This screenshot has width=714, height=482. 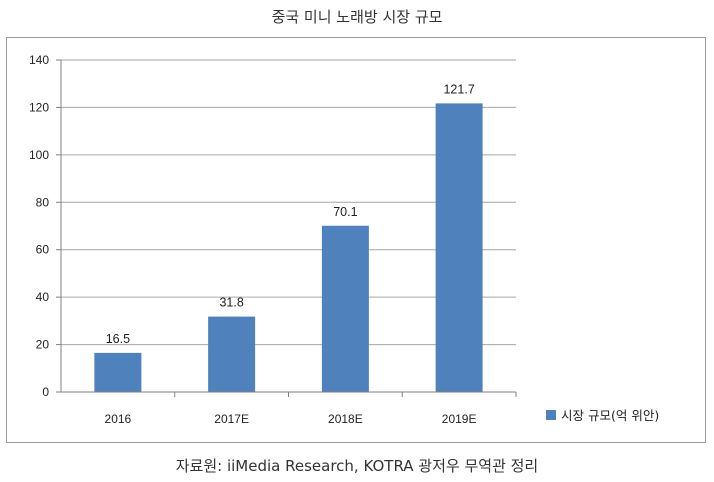 I want to click on y-axis-ticks: 0 20 40 60 80 100 120 140, so click(x=45, y=226).